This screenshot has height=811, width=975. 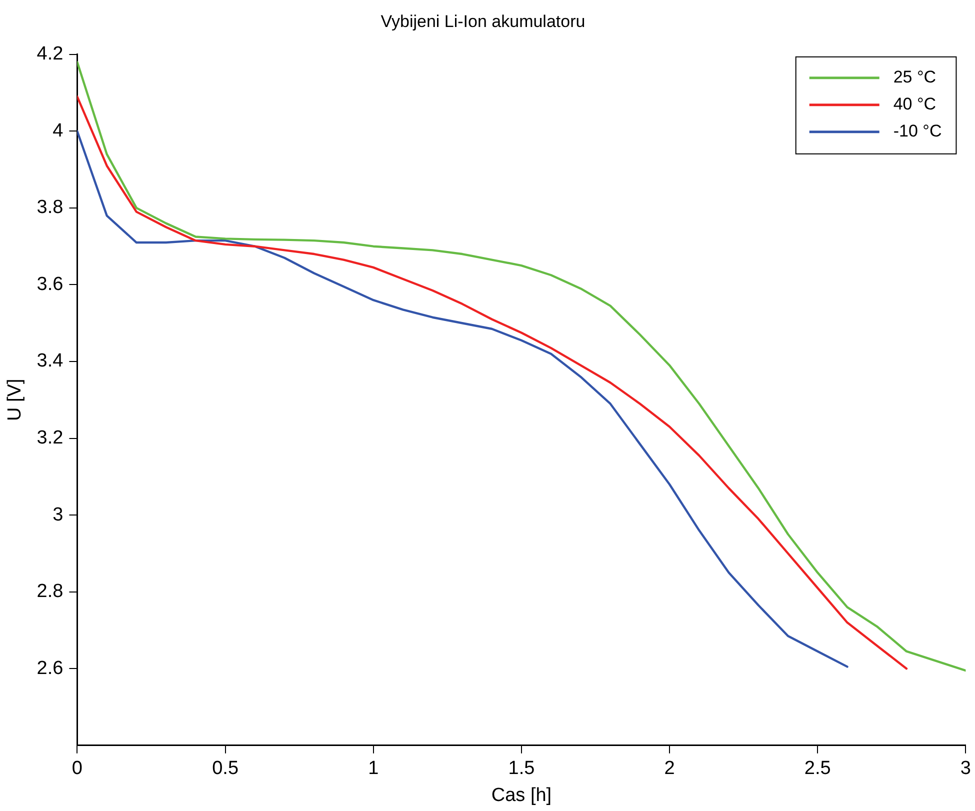 I want to click on x-tick-label: 0.5, so click(x=225, y=769).